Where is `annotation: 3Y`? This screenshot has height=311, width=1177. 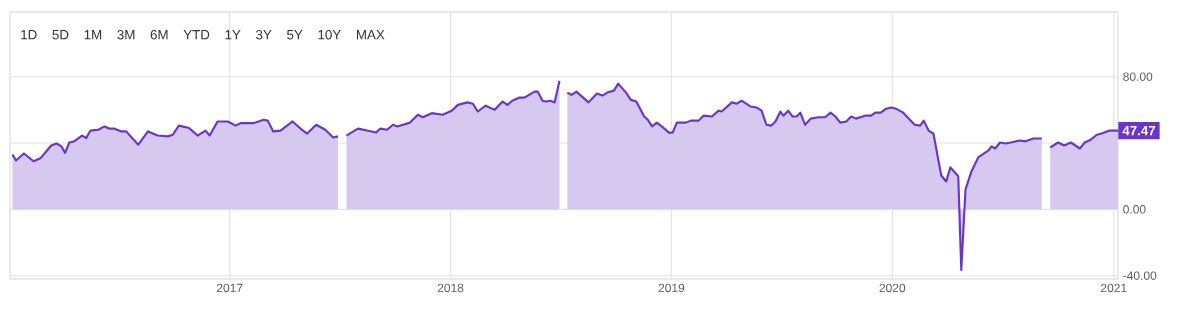 annotation: 3Y is located at coordinates (264, 34).